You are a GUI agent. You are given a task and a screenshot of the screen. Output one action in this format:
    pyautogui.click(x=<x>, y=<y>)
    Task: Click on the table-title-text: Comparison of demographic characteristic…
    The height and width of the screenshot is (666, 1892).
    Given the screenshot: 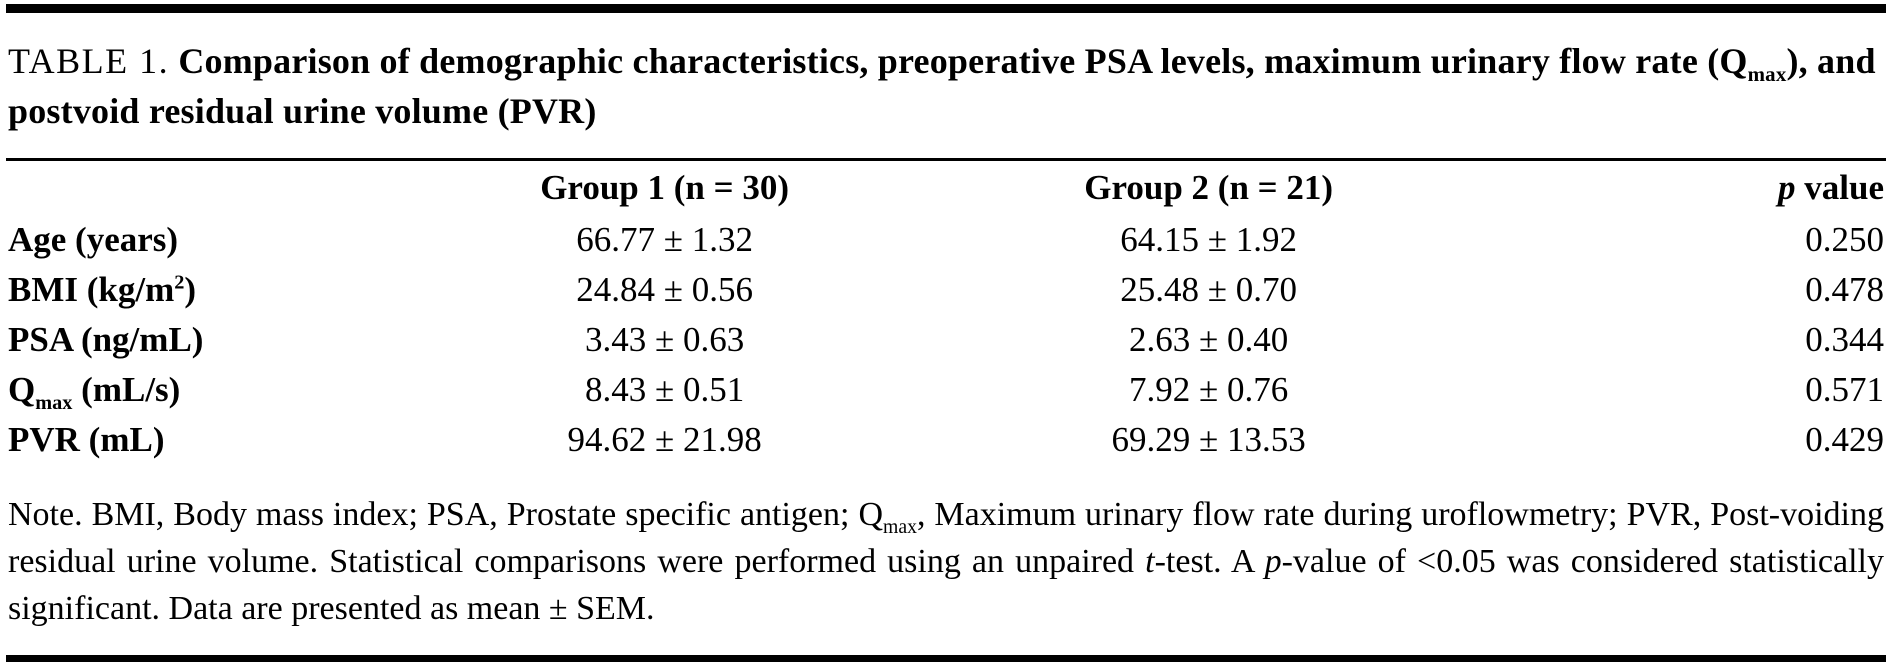 What is the action you would take?
    pyautogui.click(x=942, y=86)
    